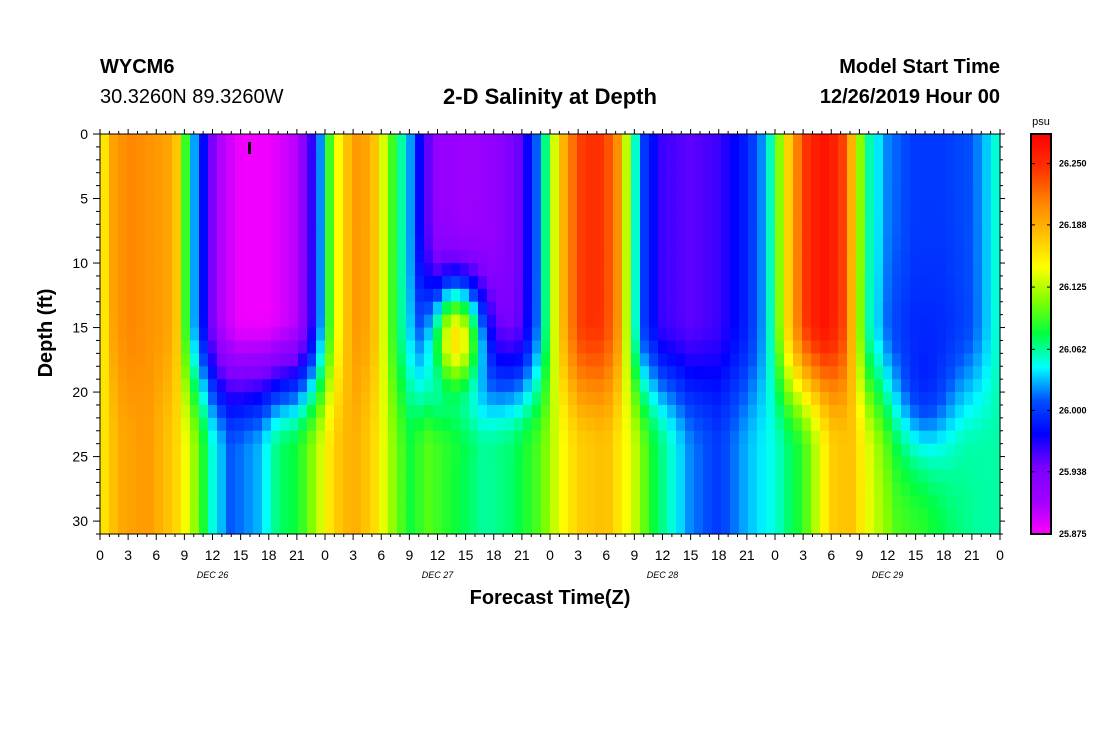 This screenshot has height=750, width=1100. Describe the element at coordinates (944, 555) in the screenshot. I see `x-tick-label: 18` at that location.